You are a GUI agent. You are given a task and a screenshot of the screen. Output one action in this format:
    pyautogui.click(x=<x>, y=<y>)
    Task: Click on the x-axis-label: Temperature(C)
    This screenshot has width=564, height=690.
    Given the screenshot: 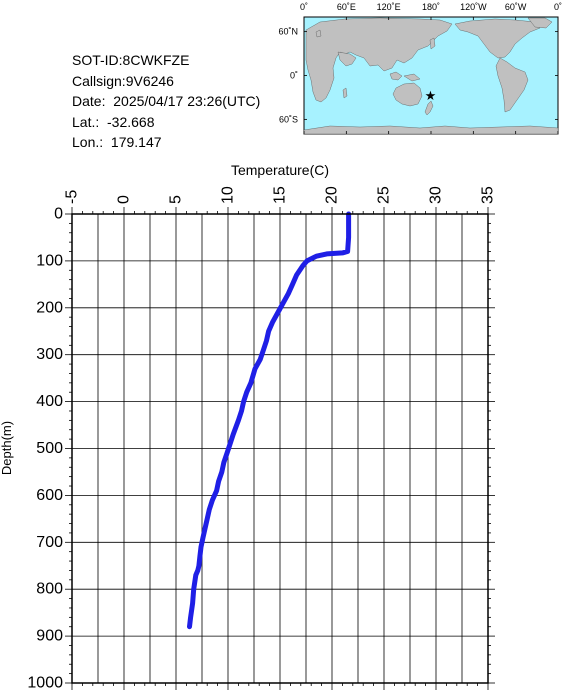 What is the action you would take?
    pyautogui.click(x=280, y=170)
    